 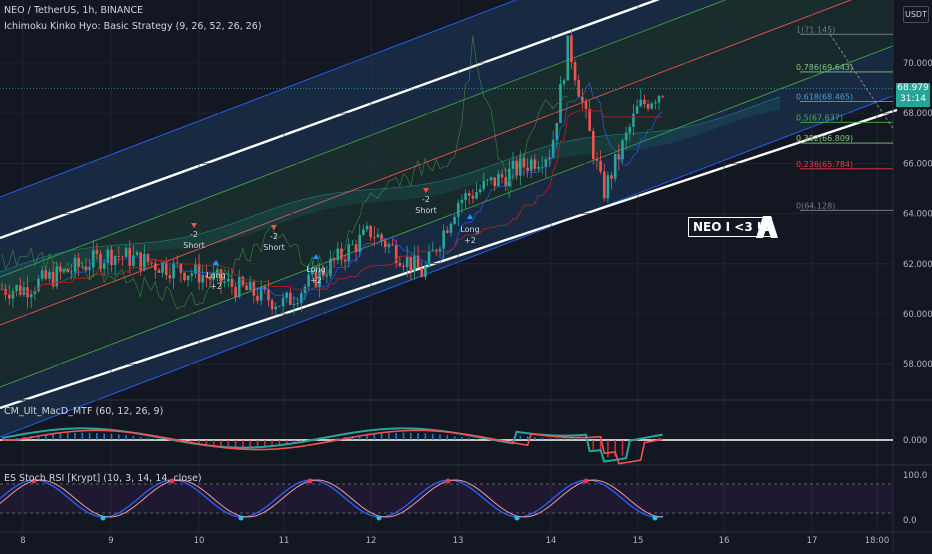 What do you see at coordinates (446, 498) in the screenshot?
I see `stoch-band` at bounding box center [446, 498].